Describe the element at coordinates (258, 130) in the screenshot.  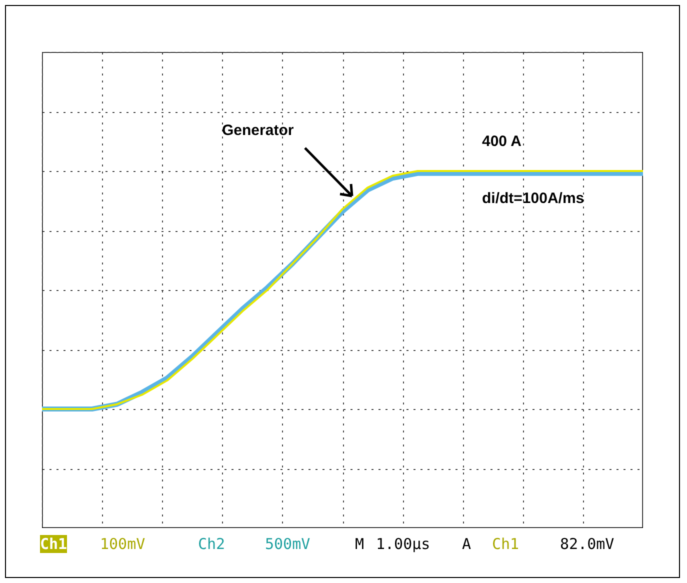
I see `text: Generator` at that location.